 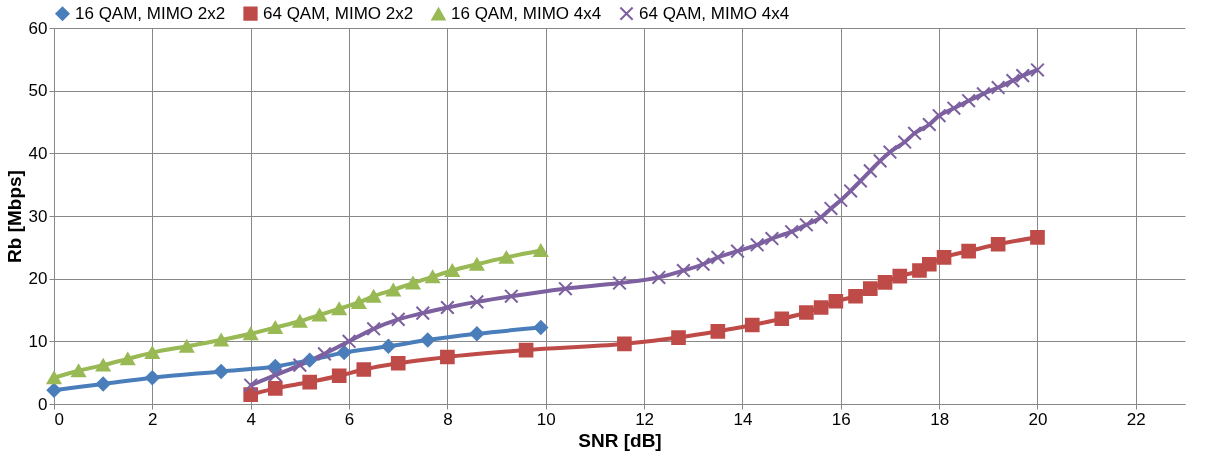 I want to click on x-tick-label: 8, so click(x=448, y=419).